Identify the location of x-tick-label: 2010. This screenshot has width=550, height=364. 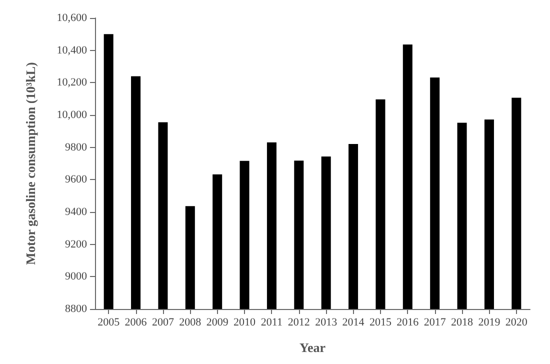
(245, 322).